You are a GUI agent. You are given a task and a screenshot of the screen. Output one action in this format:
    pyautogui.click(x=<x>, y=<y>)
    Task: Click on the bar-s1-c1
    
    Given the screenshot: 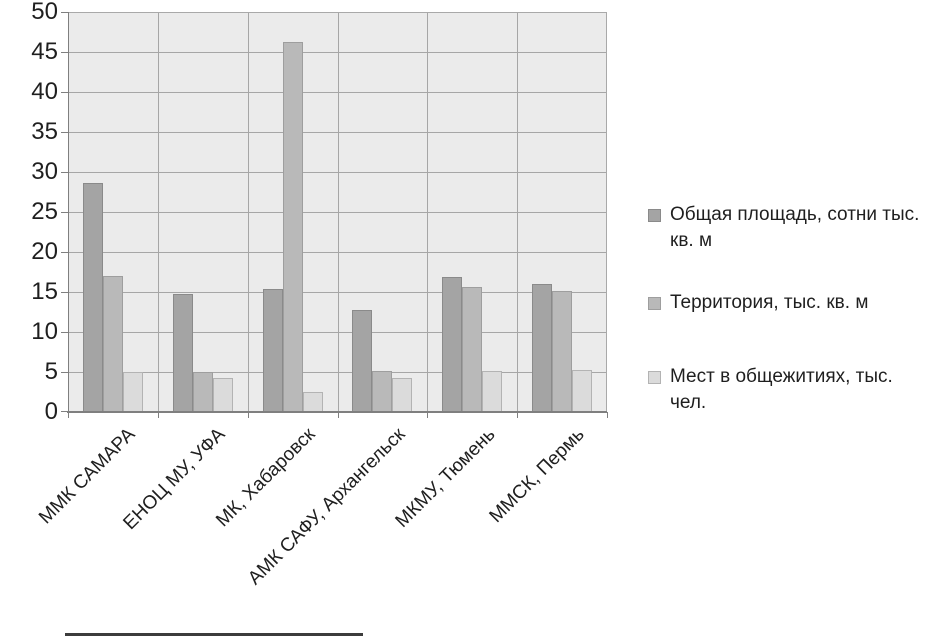 What is the action you would take?
    pyautogui.click(x=92, y=297)
    